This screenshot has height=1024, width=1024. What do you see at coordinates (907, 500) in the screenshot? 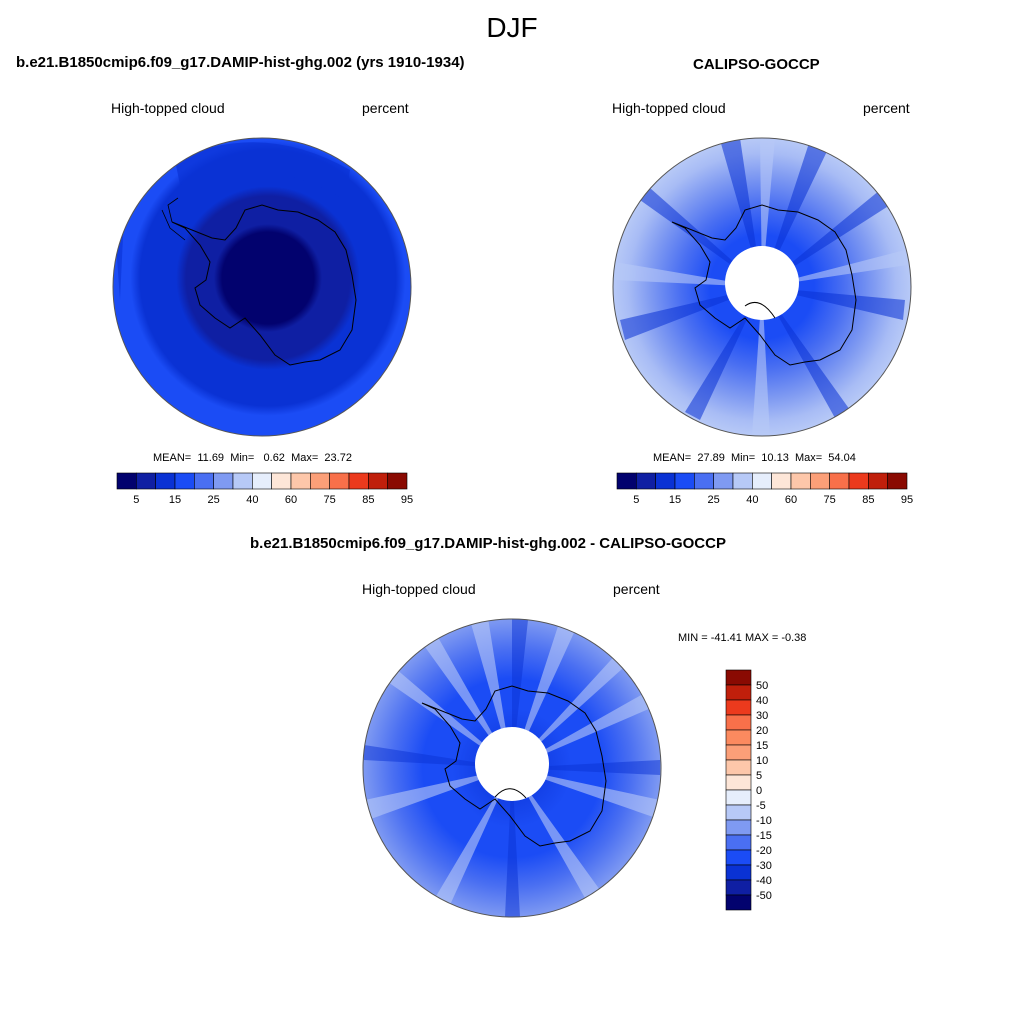
I see `panel-2-colorbar-tick-label: 95` at bounding box center [907, 500].